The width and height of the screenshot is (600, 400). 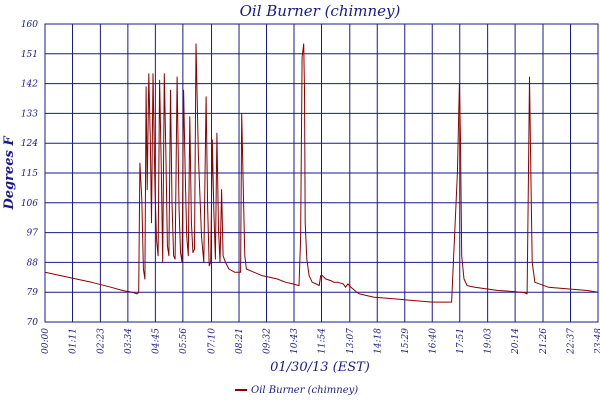 I want to click on x-tick-label: 10:43, so click(x=295, y=341).